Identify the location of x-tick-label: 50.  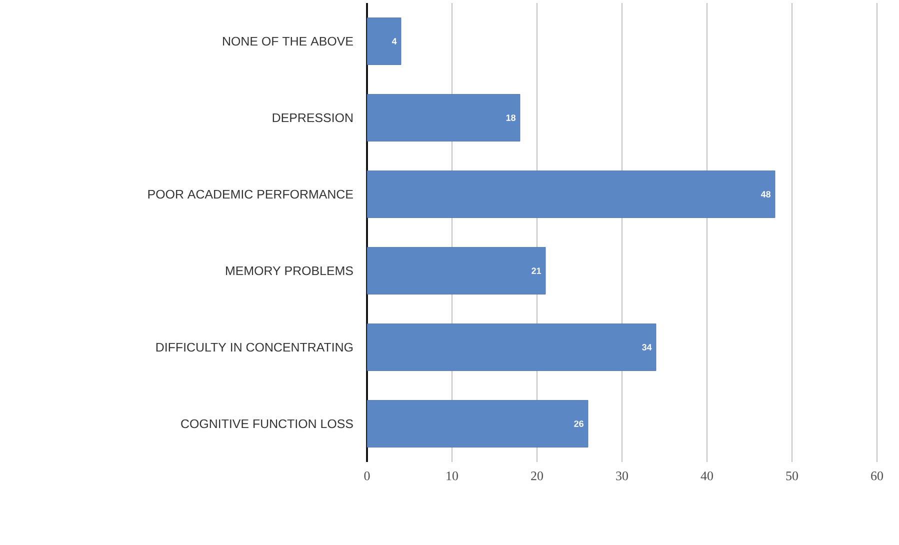
(792, 476).